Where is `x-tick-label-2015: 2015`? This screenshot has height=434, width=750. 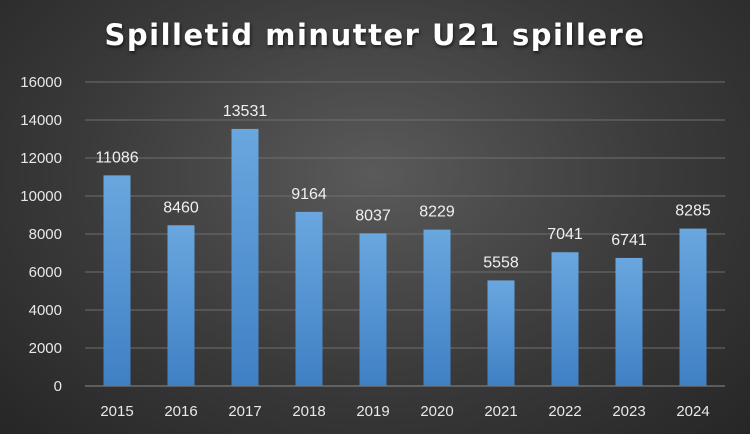
x-tick-label-2015: 2015 is located at coordinates (116, 411).